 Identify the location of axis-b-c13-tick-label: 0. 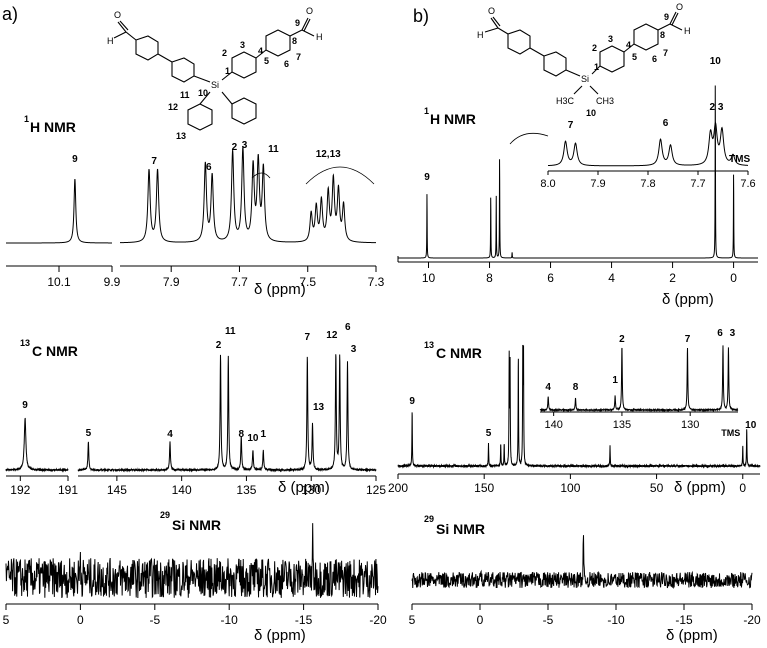
(742, 488).